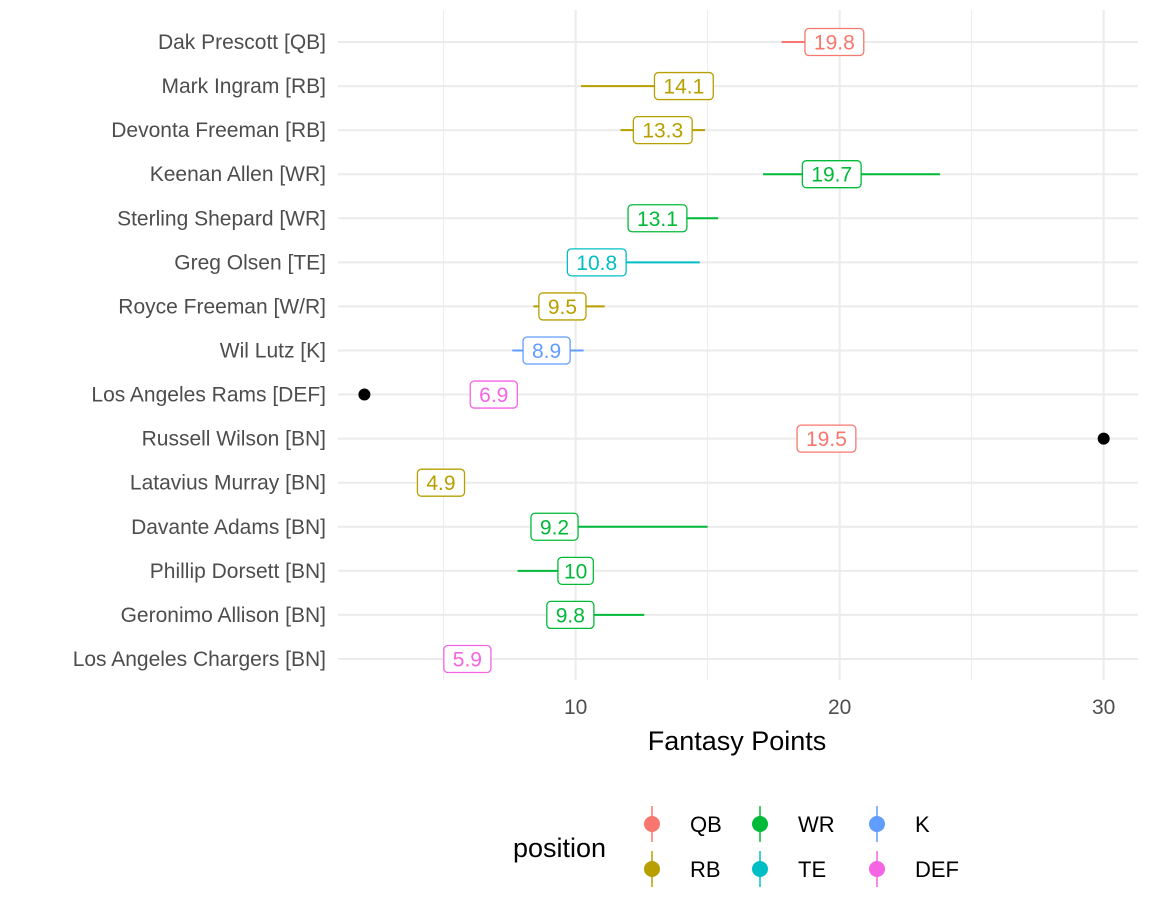  What do you see at coordinates (575, 707) in the screenshot?
I see `x-tick-label: 10` at bounding box center [575, 707].